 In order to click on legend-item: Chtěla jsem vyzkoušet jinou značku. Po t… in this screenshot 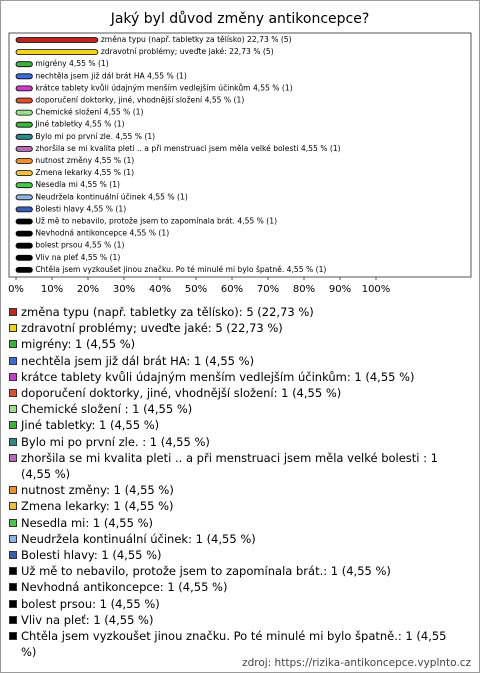, I will do `click(235, 644)`.